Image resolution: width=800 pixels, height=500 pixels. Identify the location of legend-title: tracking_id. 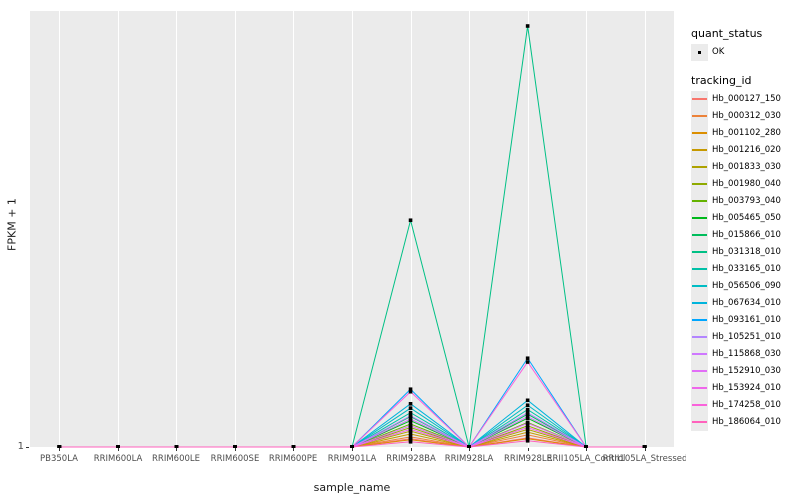
(721, 80).